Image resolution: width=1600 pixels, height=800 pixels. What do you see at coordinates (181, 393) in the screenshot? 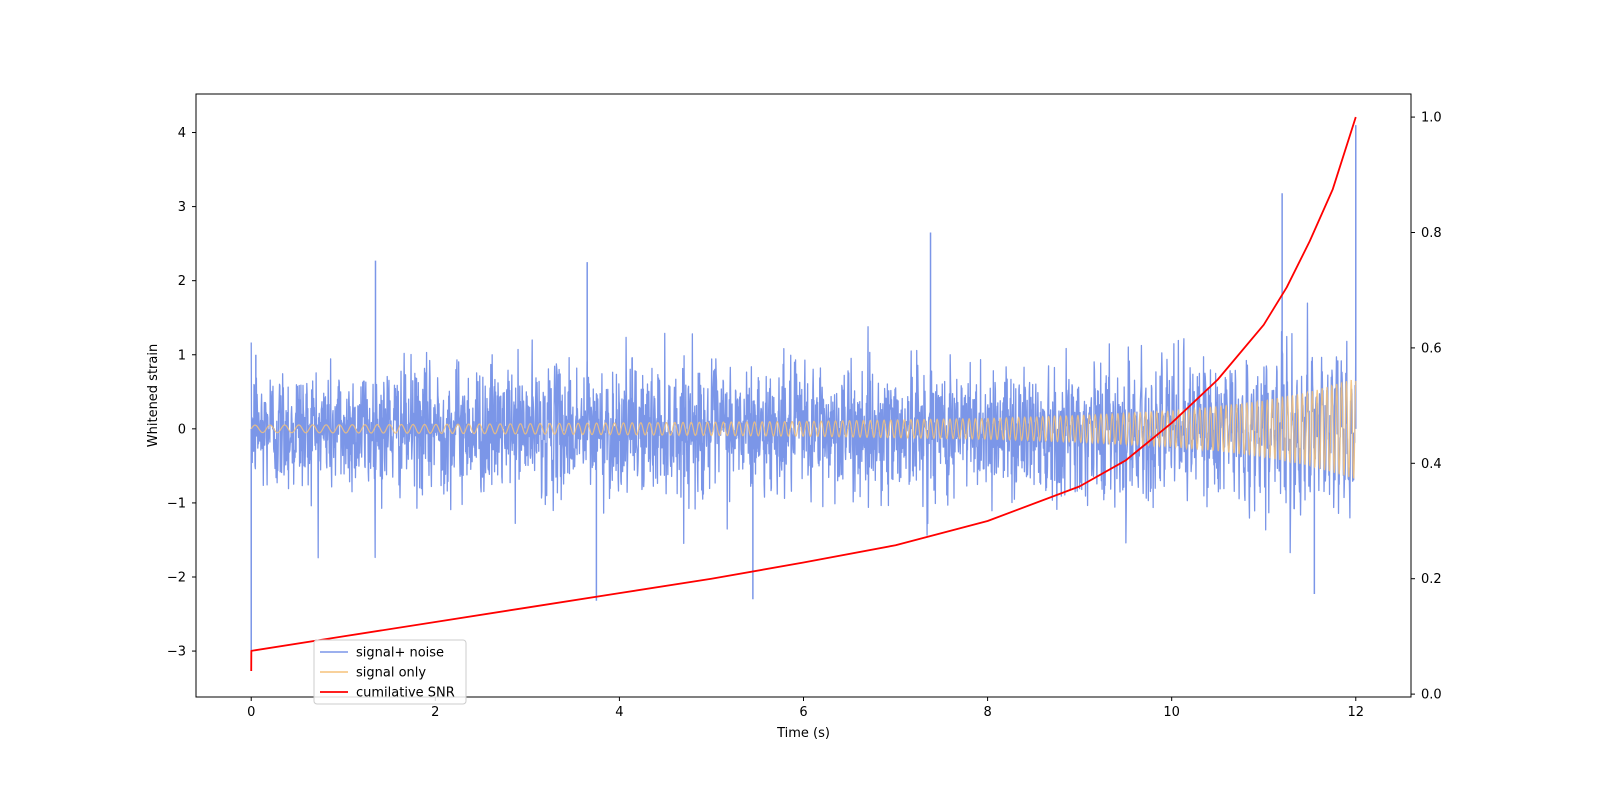
I see `y-axis-left: −3 −2 −1 0 1 2 3 4` at bounding box center [181, 393].